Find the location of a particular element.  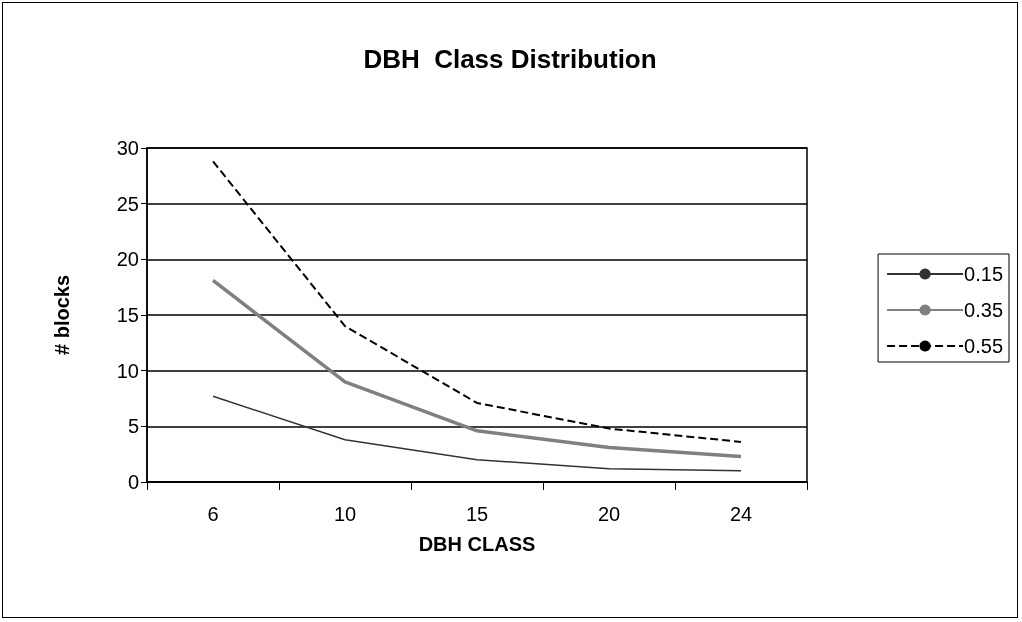

line-series is located at coordinates (477, 433).